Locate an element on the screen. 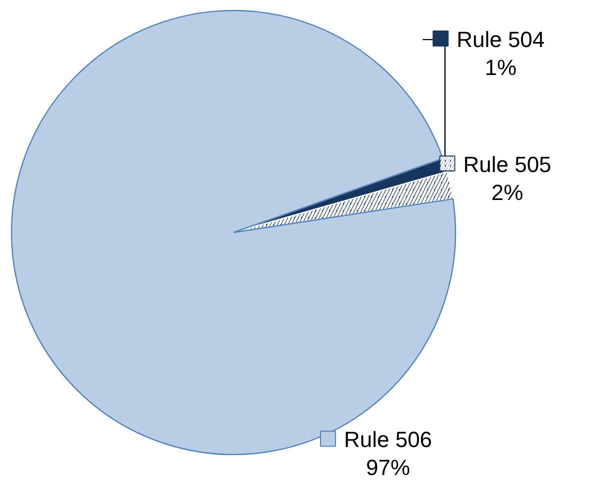 The width and height of the screenshot is (616, 485). legend-label: Rule 504 is located at coordinates (500, 39).